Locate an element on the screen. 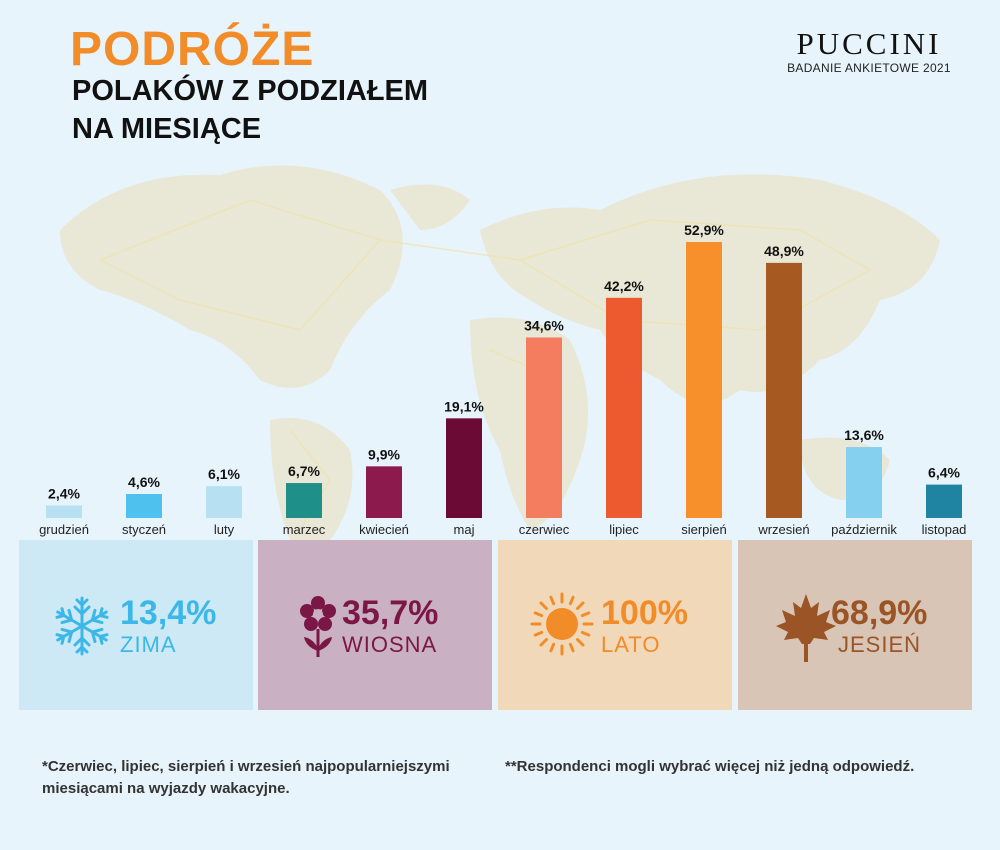 Image resolution: width=1000 pixels, height=850 pixels. season-value: 68,9% is located at coordinates (879, 613).